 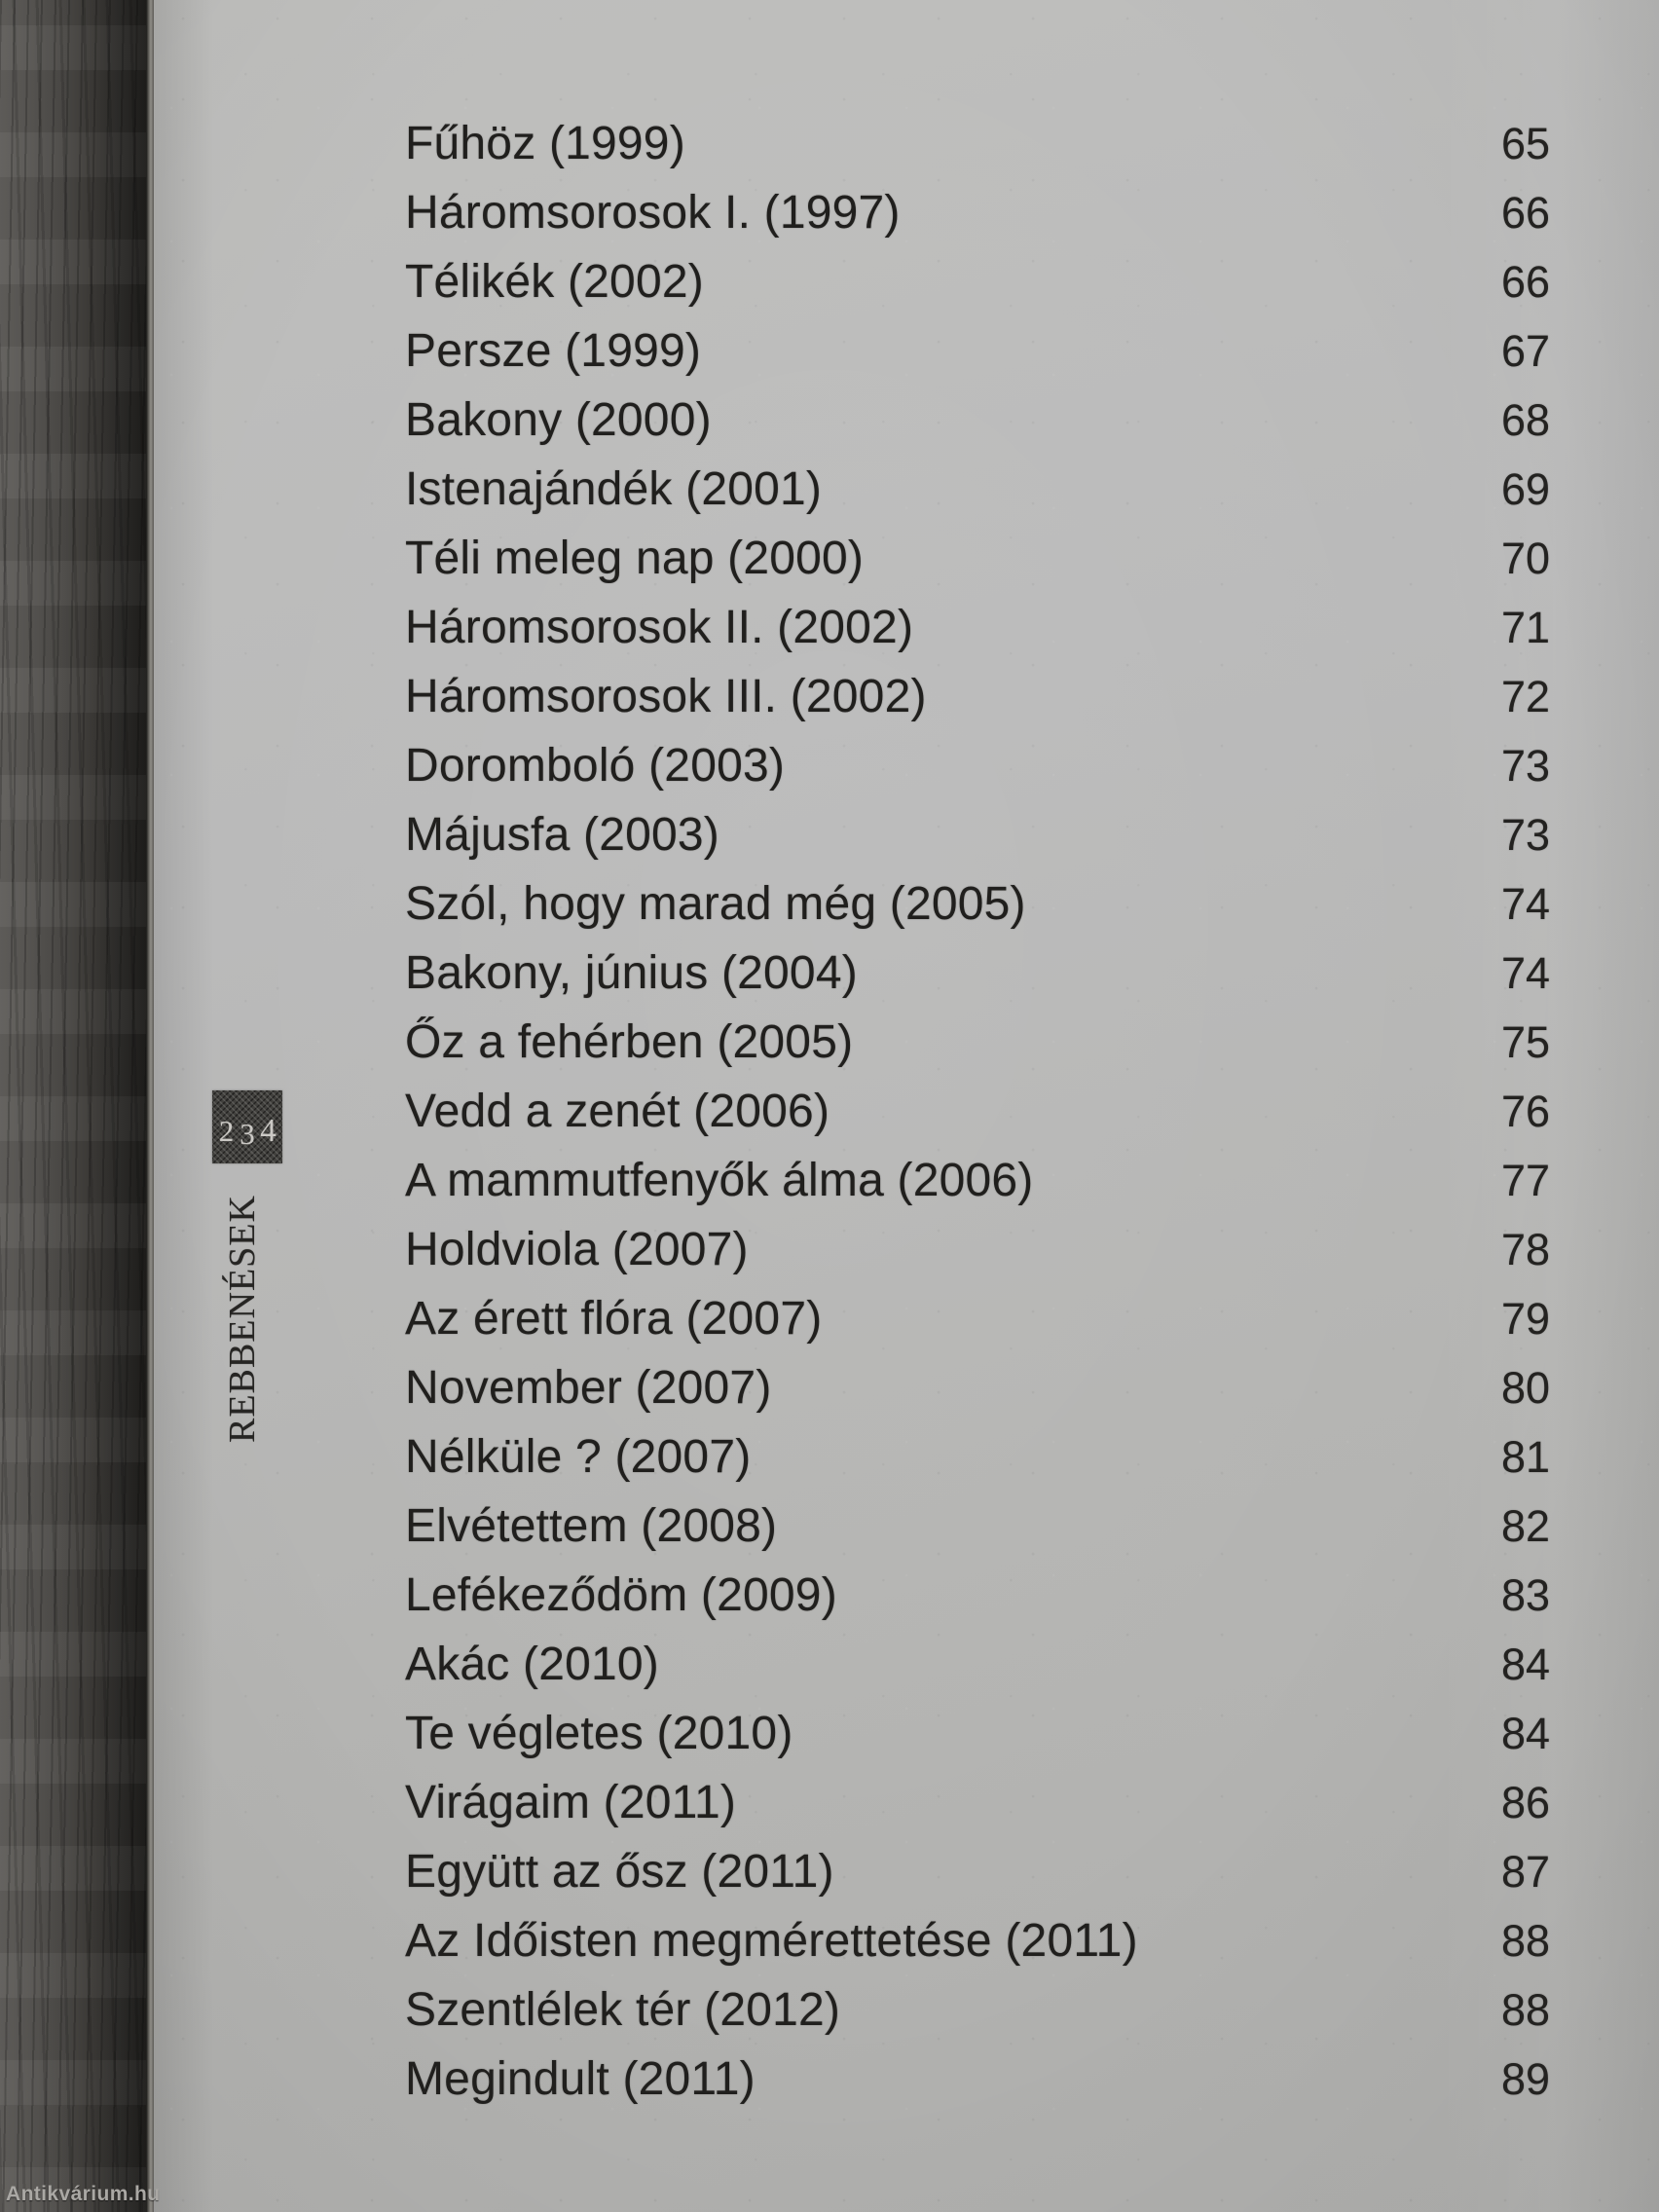 What do you see at coordinates (562, 835) in the screenshot?
I see `toc-entry-title: Májusfa (2003)` at bounding box center [562, 835].